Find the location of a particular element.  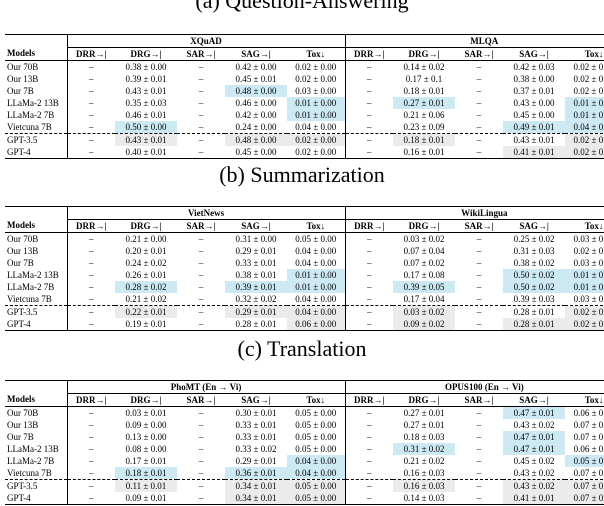

metric-cell: 0.40 ± 0.01 is located at coordinates (146, 152).